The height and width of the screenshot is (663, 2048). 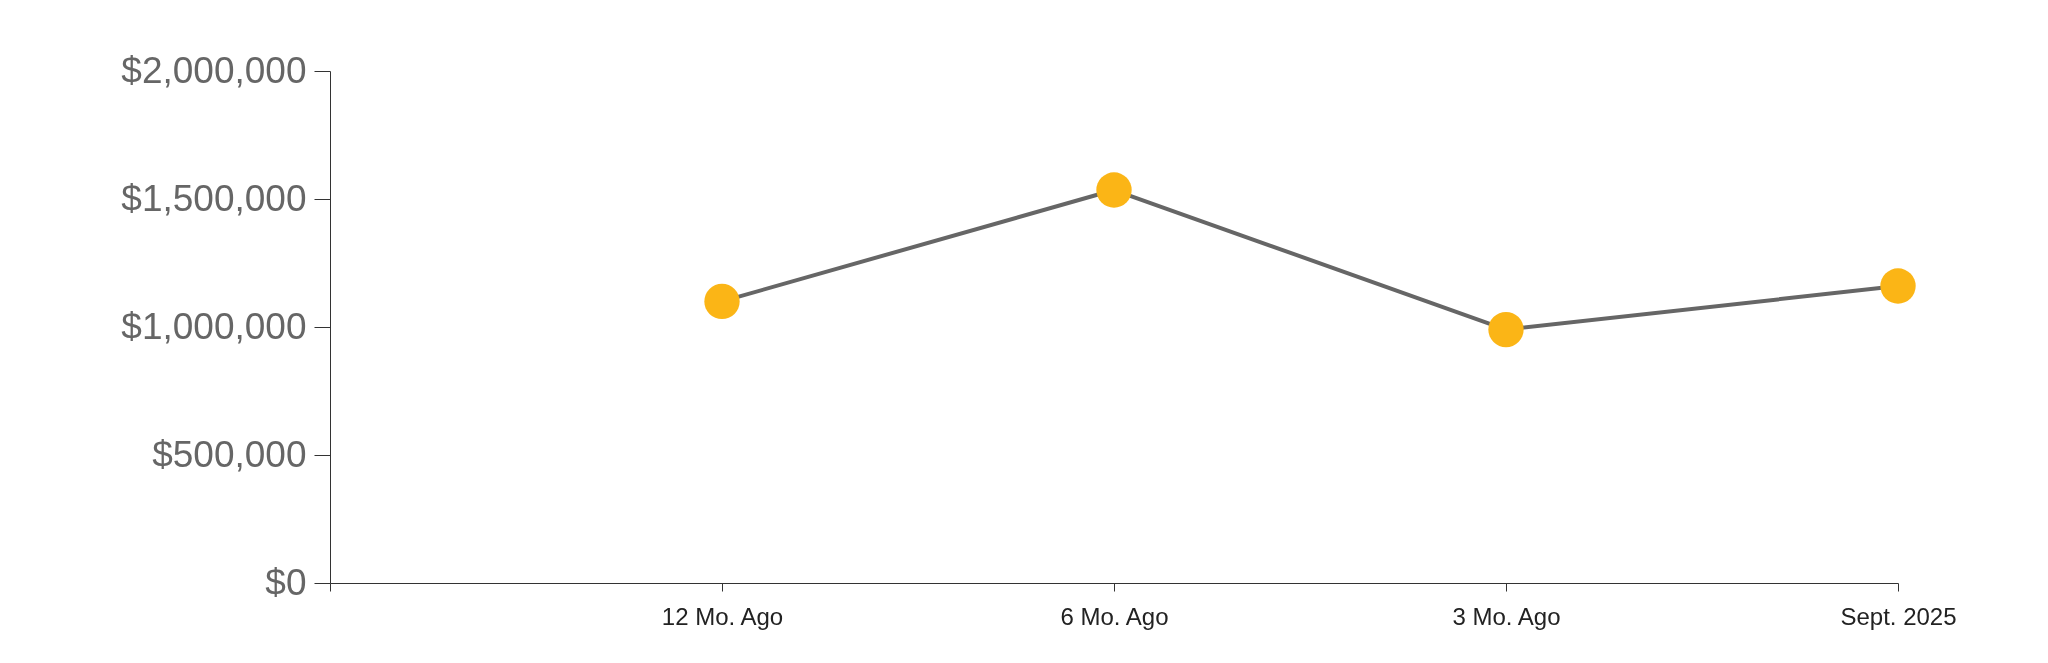 I want to click on y-tick-label: $1,000,000, so click(x=214, y=326).